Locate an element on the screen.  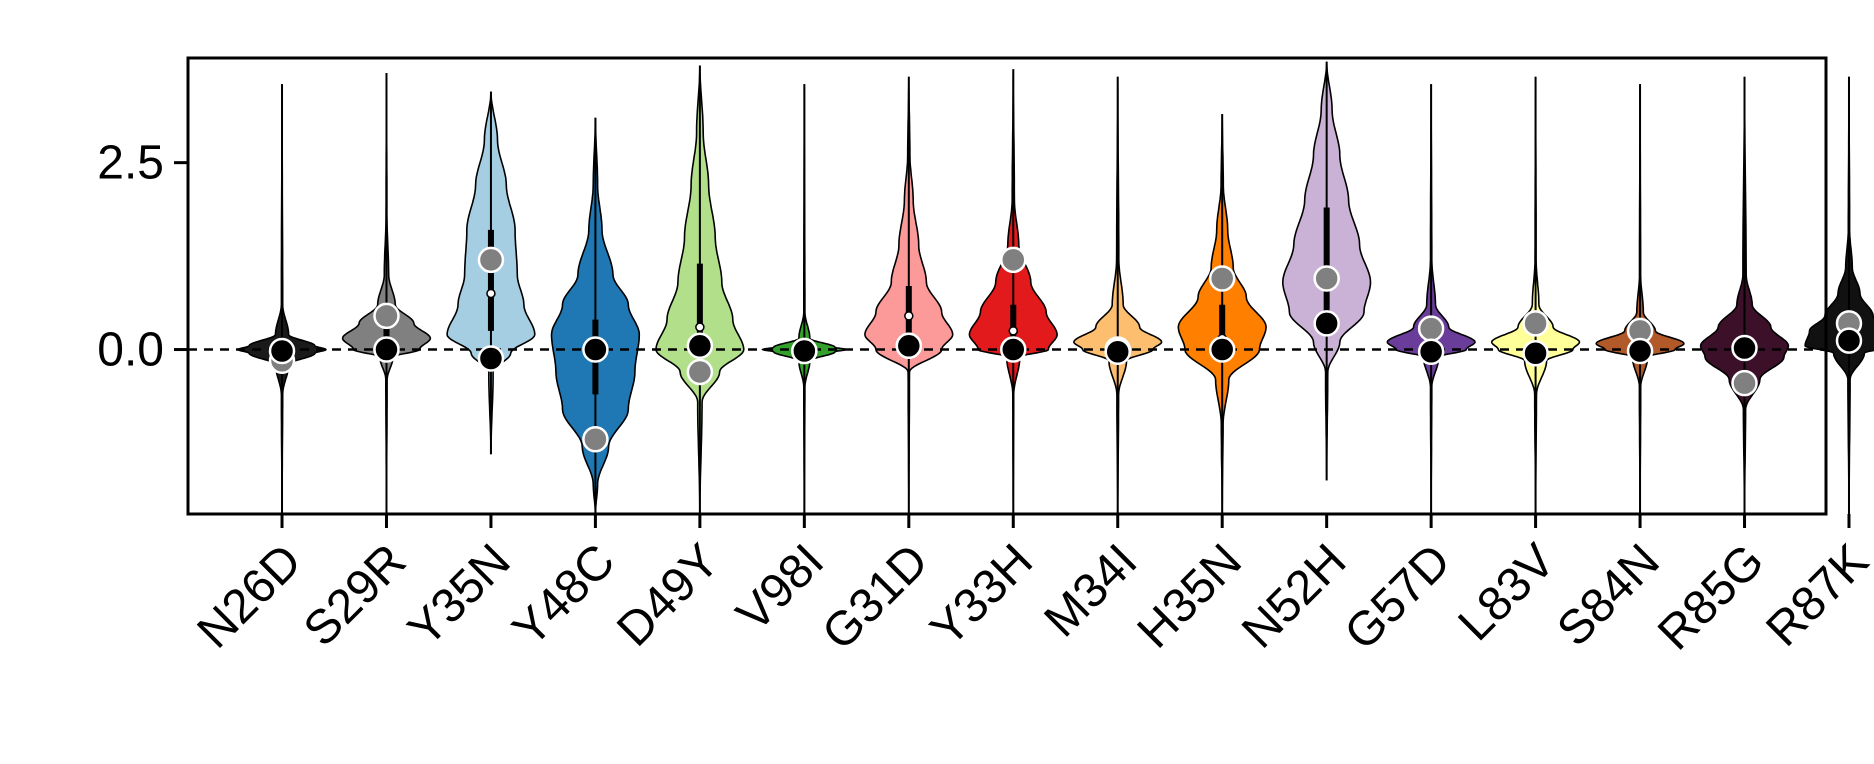
violin-body is located at coordinates (1839, 295).